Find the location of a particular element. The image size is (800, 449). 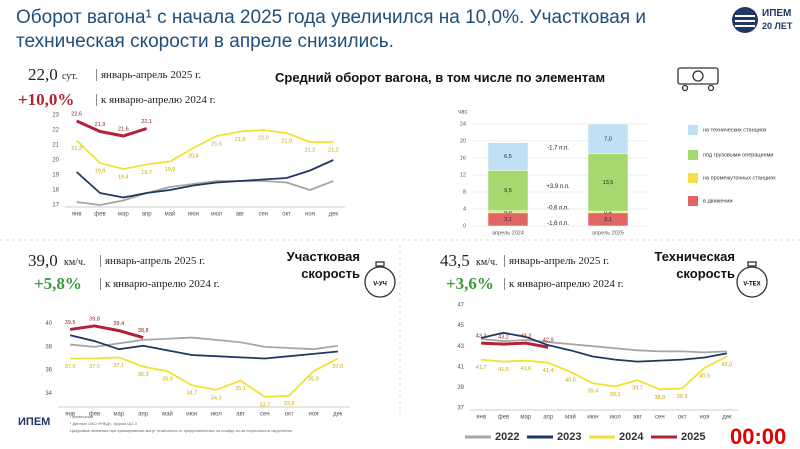

stat-value: 22,0 is located at coordinates (43, 74).